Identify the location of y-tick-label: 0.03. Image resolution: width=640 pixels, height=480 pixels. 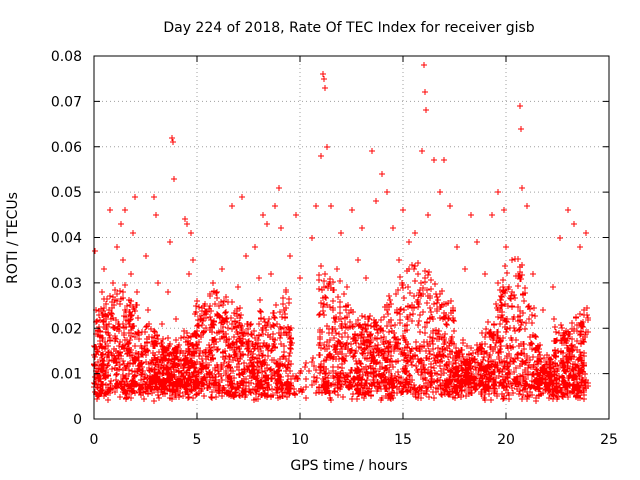
(66, 284).